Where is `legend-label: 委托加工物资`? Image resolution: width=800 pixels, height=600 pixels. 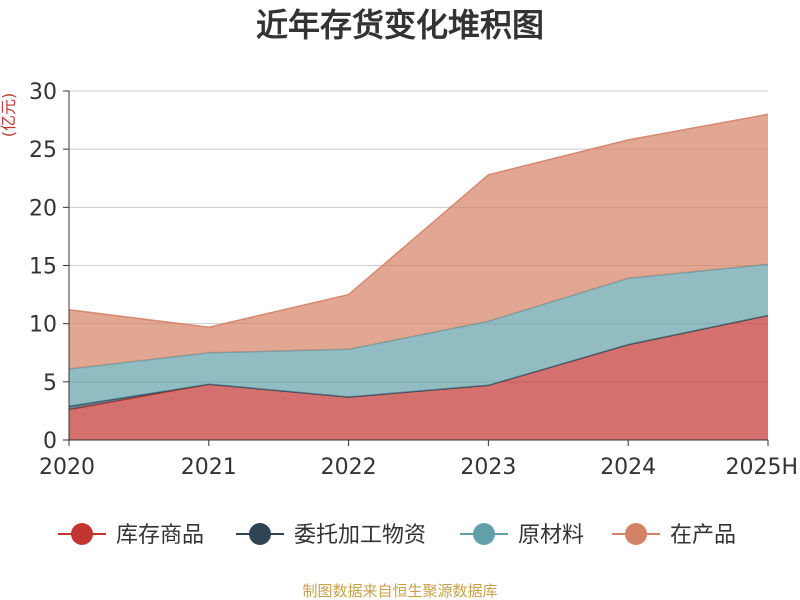 legend-label: 委托加工物资 is located at coordinates (360, 535).